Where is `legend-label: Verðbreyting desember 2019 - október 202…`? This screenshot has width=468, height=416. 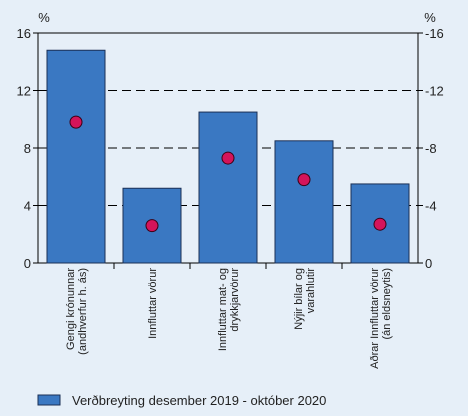 legend-label: Verðbreyting desember 2019 - október 202… is located at coordinates (199, 400).